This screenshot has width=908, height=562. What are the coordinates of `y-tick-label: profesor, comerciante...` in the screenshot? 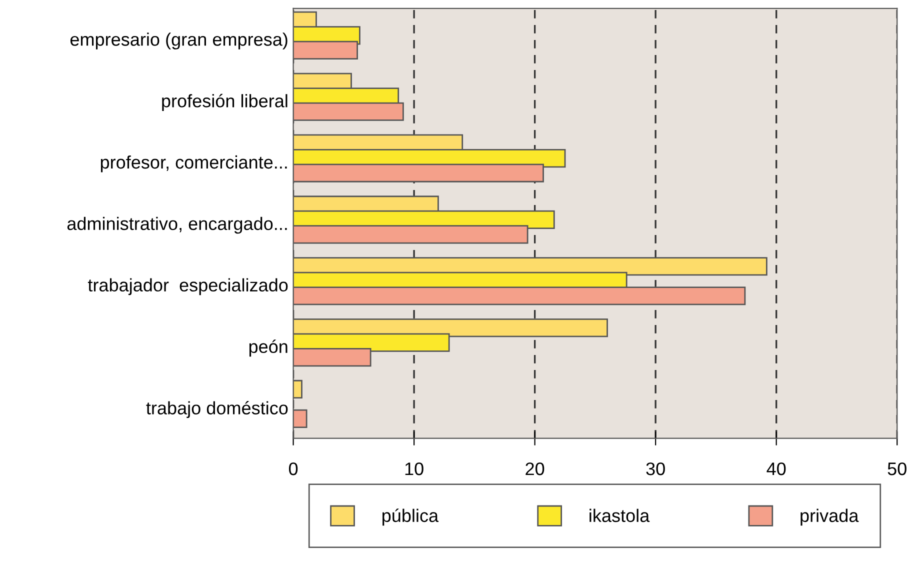 It's located at (193, 163).